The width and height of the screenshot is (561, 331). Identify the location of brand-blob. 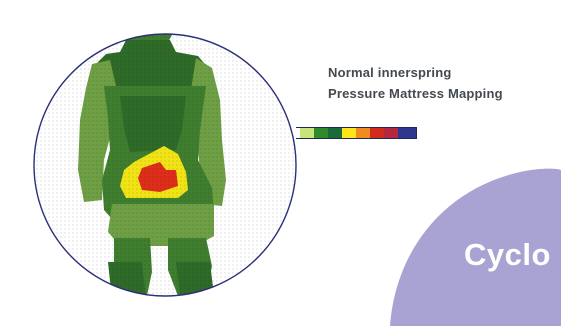
(475, 247).